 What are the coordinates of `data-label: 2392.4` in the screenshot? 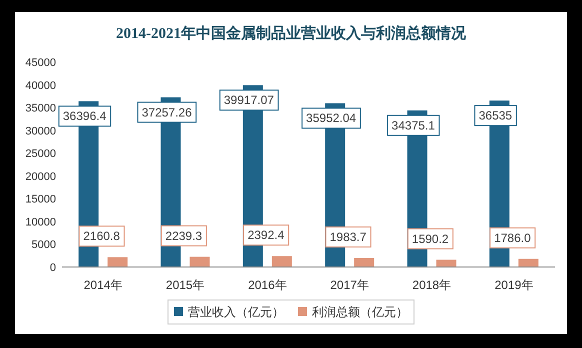 It's located at (266, 235).